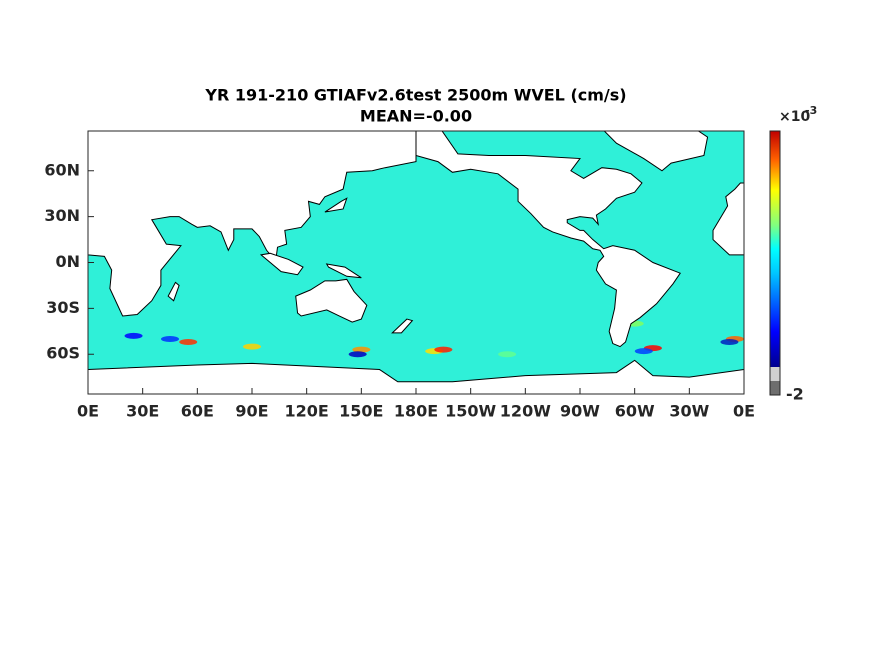 Image resolution: width=875 pixels, height=656 pixels. Describe the element at coordinates (635, 411) in the screenshot. I see `x-tick-label: 60W` at that location.